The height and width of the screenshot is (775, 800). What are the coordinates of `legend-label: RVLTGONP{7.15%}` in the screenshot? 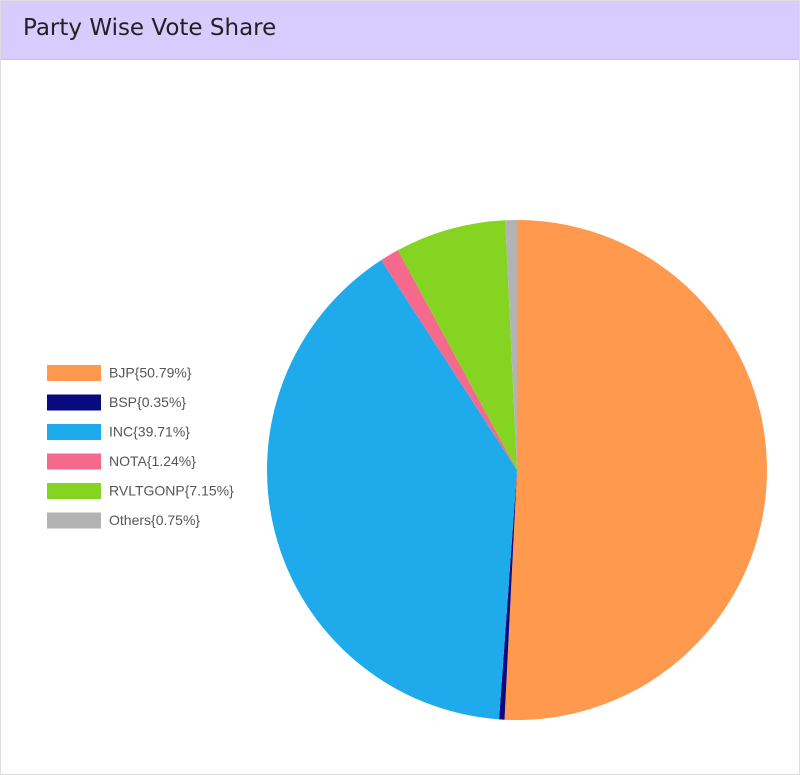 It's located at (171, 491).